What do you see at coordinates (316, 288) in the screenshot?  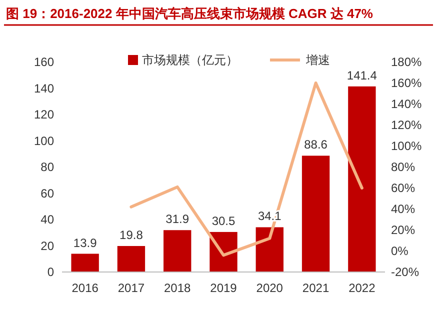 I see `x-tick-label: 2021` at bounding box center [316, 288].